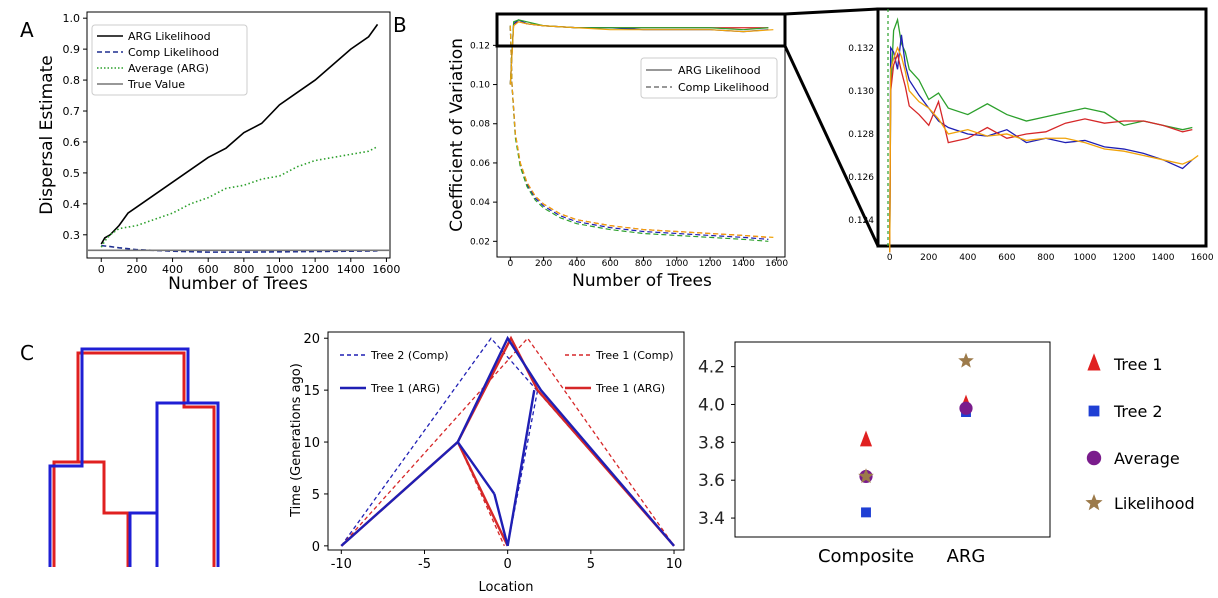 The height and width of the screenshot is (598, 1218). Describe the element at coordinates (610, 264) in the screenshot. I see `chart-b-xtick-label-3: 600` at that location.